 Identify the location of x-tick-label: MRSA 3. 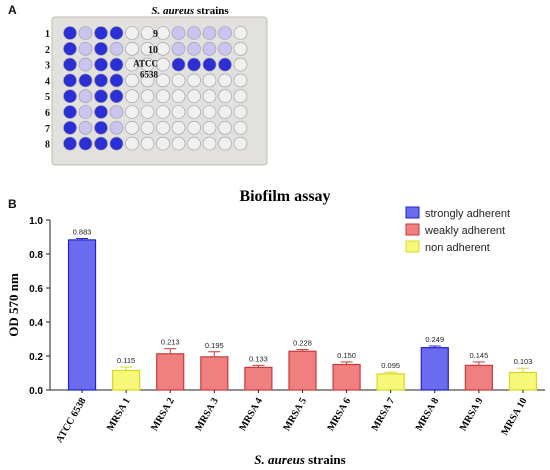
(207, 414).